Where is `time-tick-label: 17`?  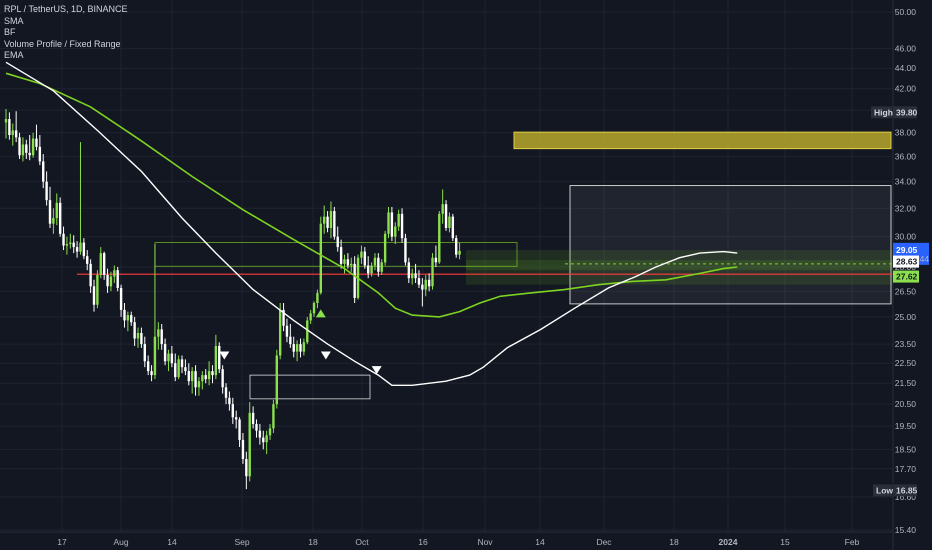
time-tick-label: 17 is located at coordinates (62, 542).